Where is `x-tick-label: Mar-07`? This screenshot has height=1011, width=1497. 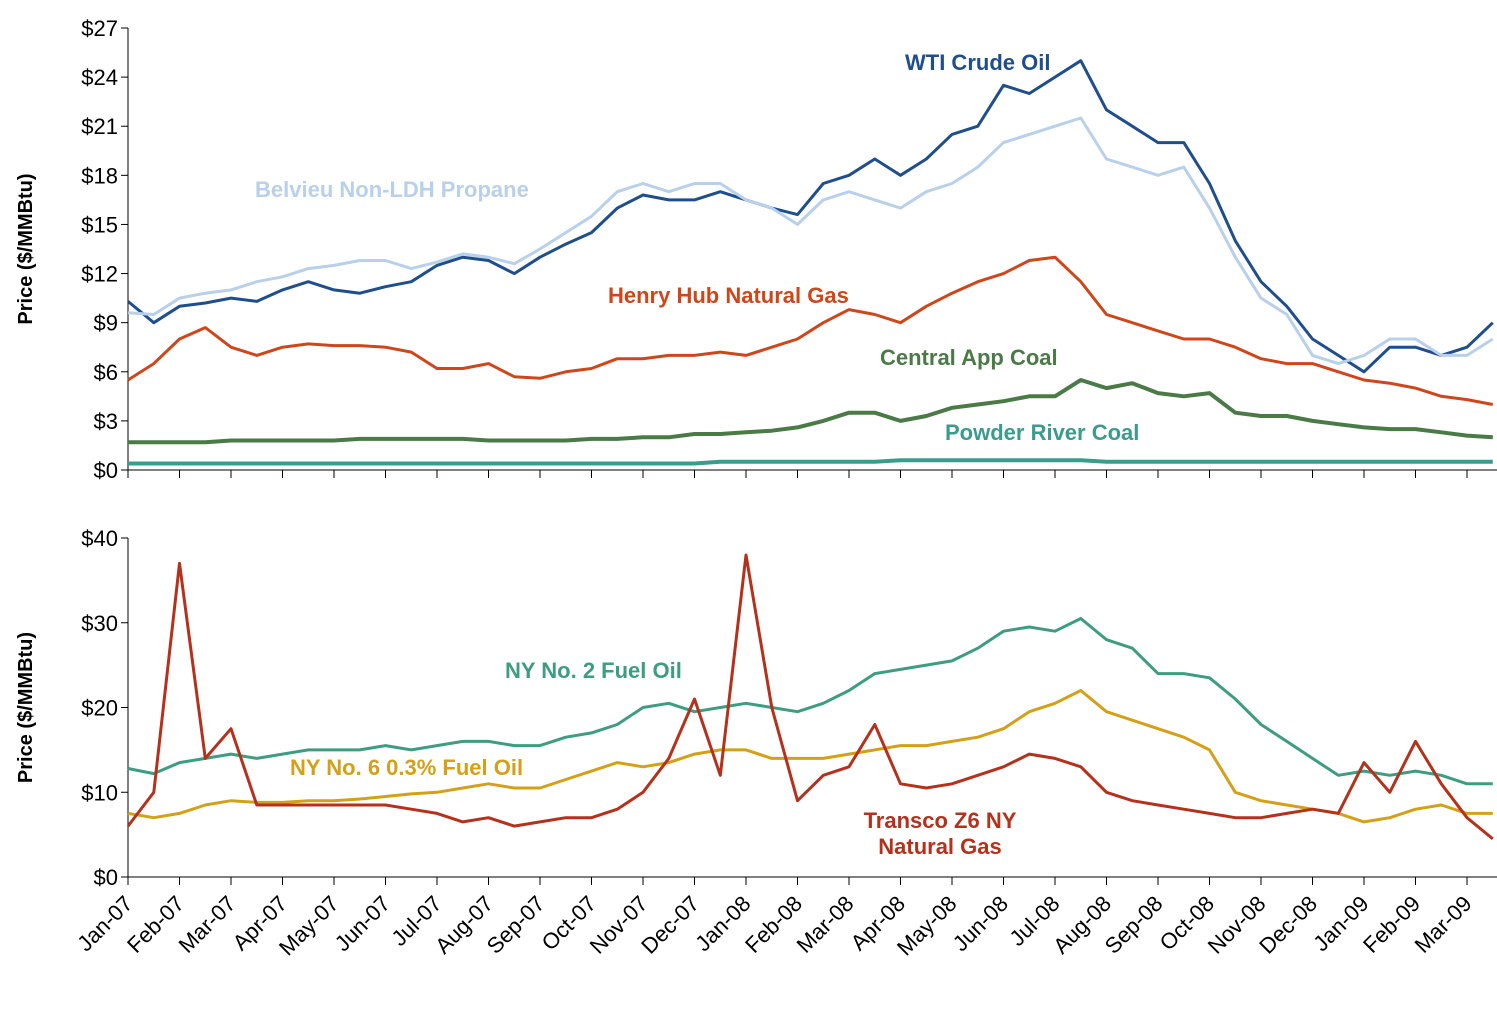 x-tick-label: Mar-07 is located at coordinates (207, 924).